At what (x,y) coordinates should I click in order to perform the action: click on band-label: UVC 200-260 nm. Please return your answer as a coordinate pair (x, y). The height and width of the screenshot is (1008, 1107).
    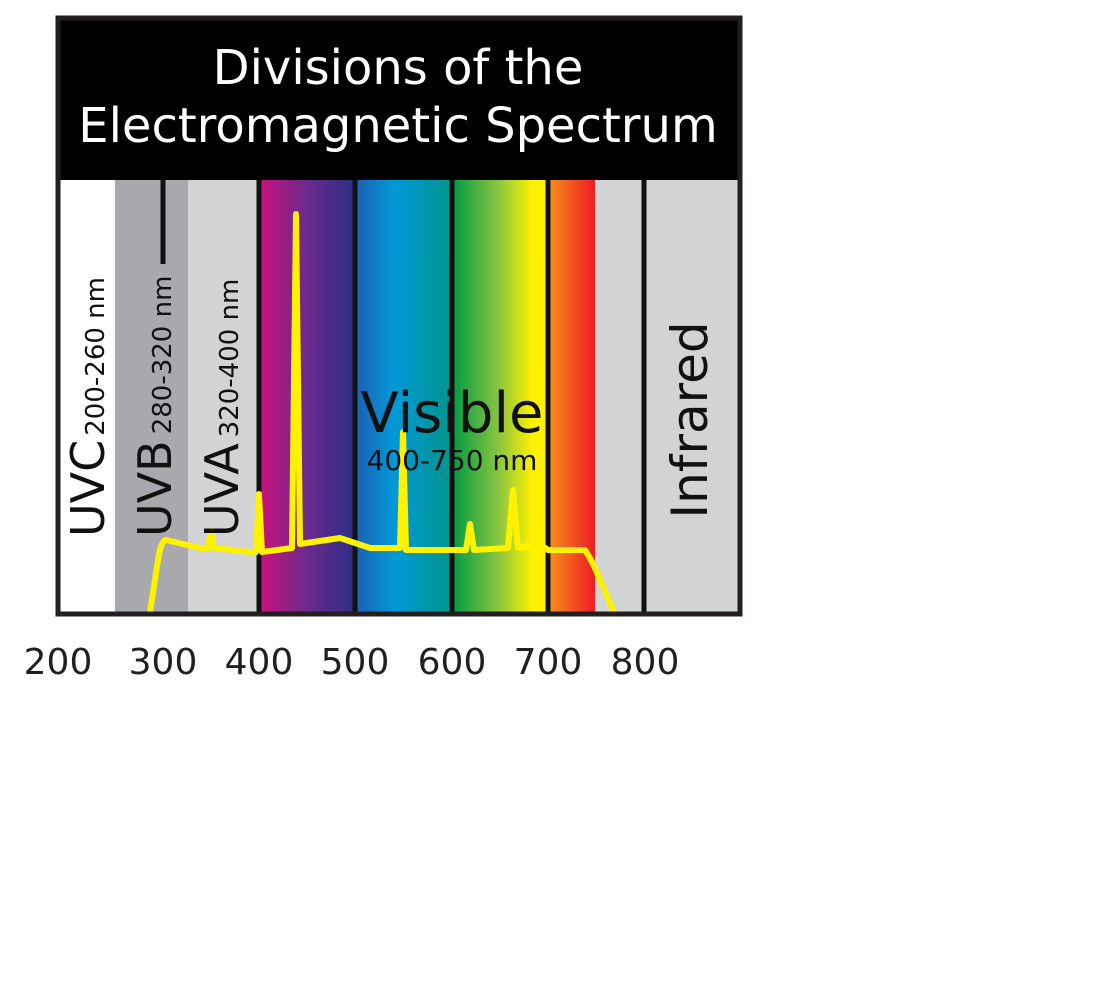
    Looking at the image, I should click on (88, 407).